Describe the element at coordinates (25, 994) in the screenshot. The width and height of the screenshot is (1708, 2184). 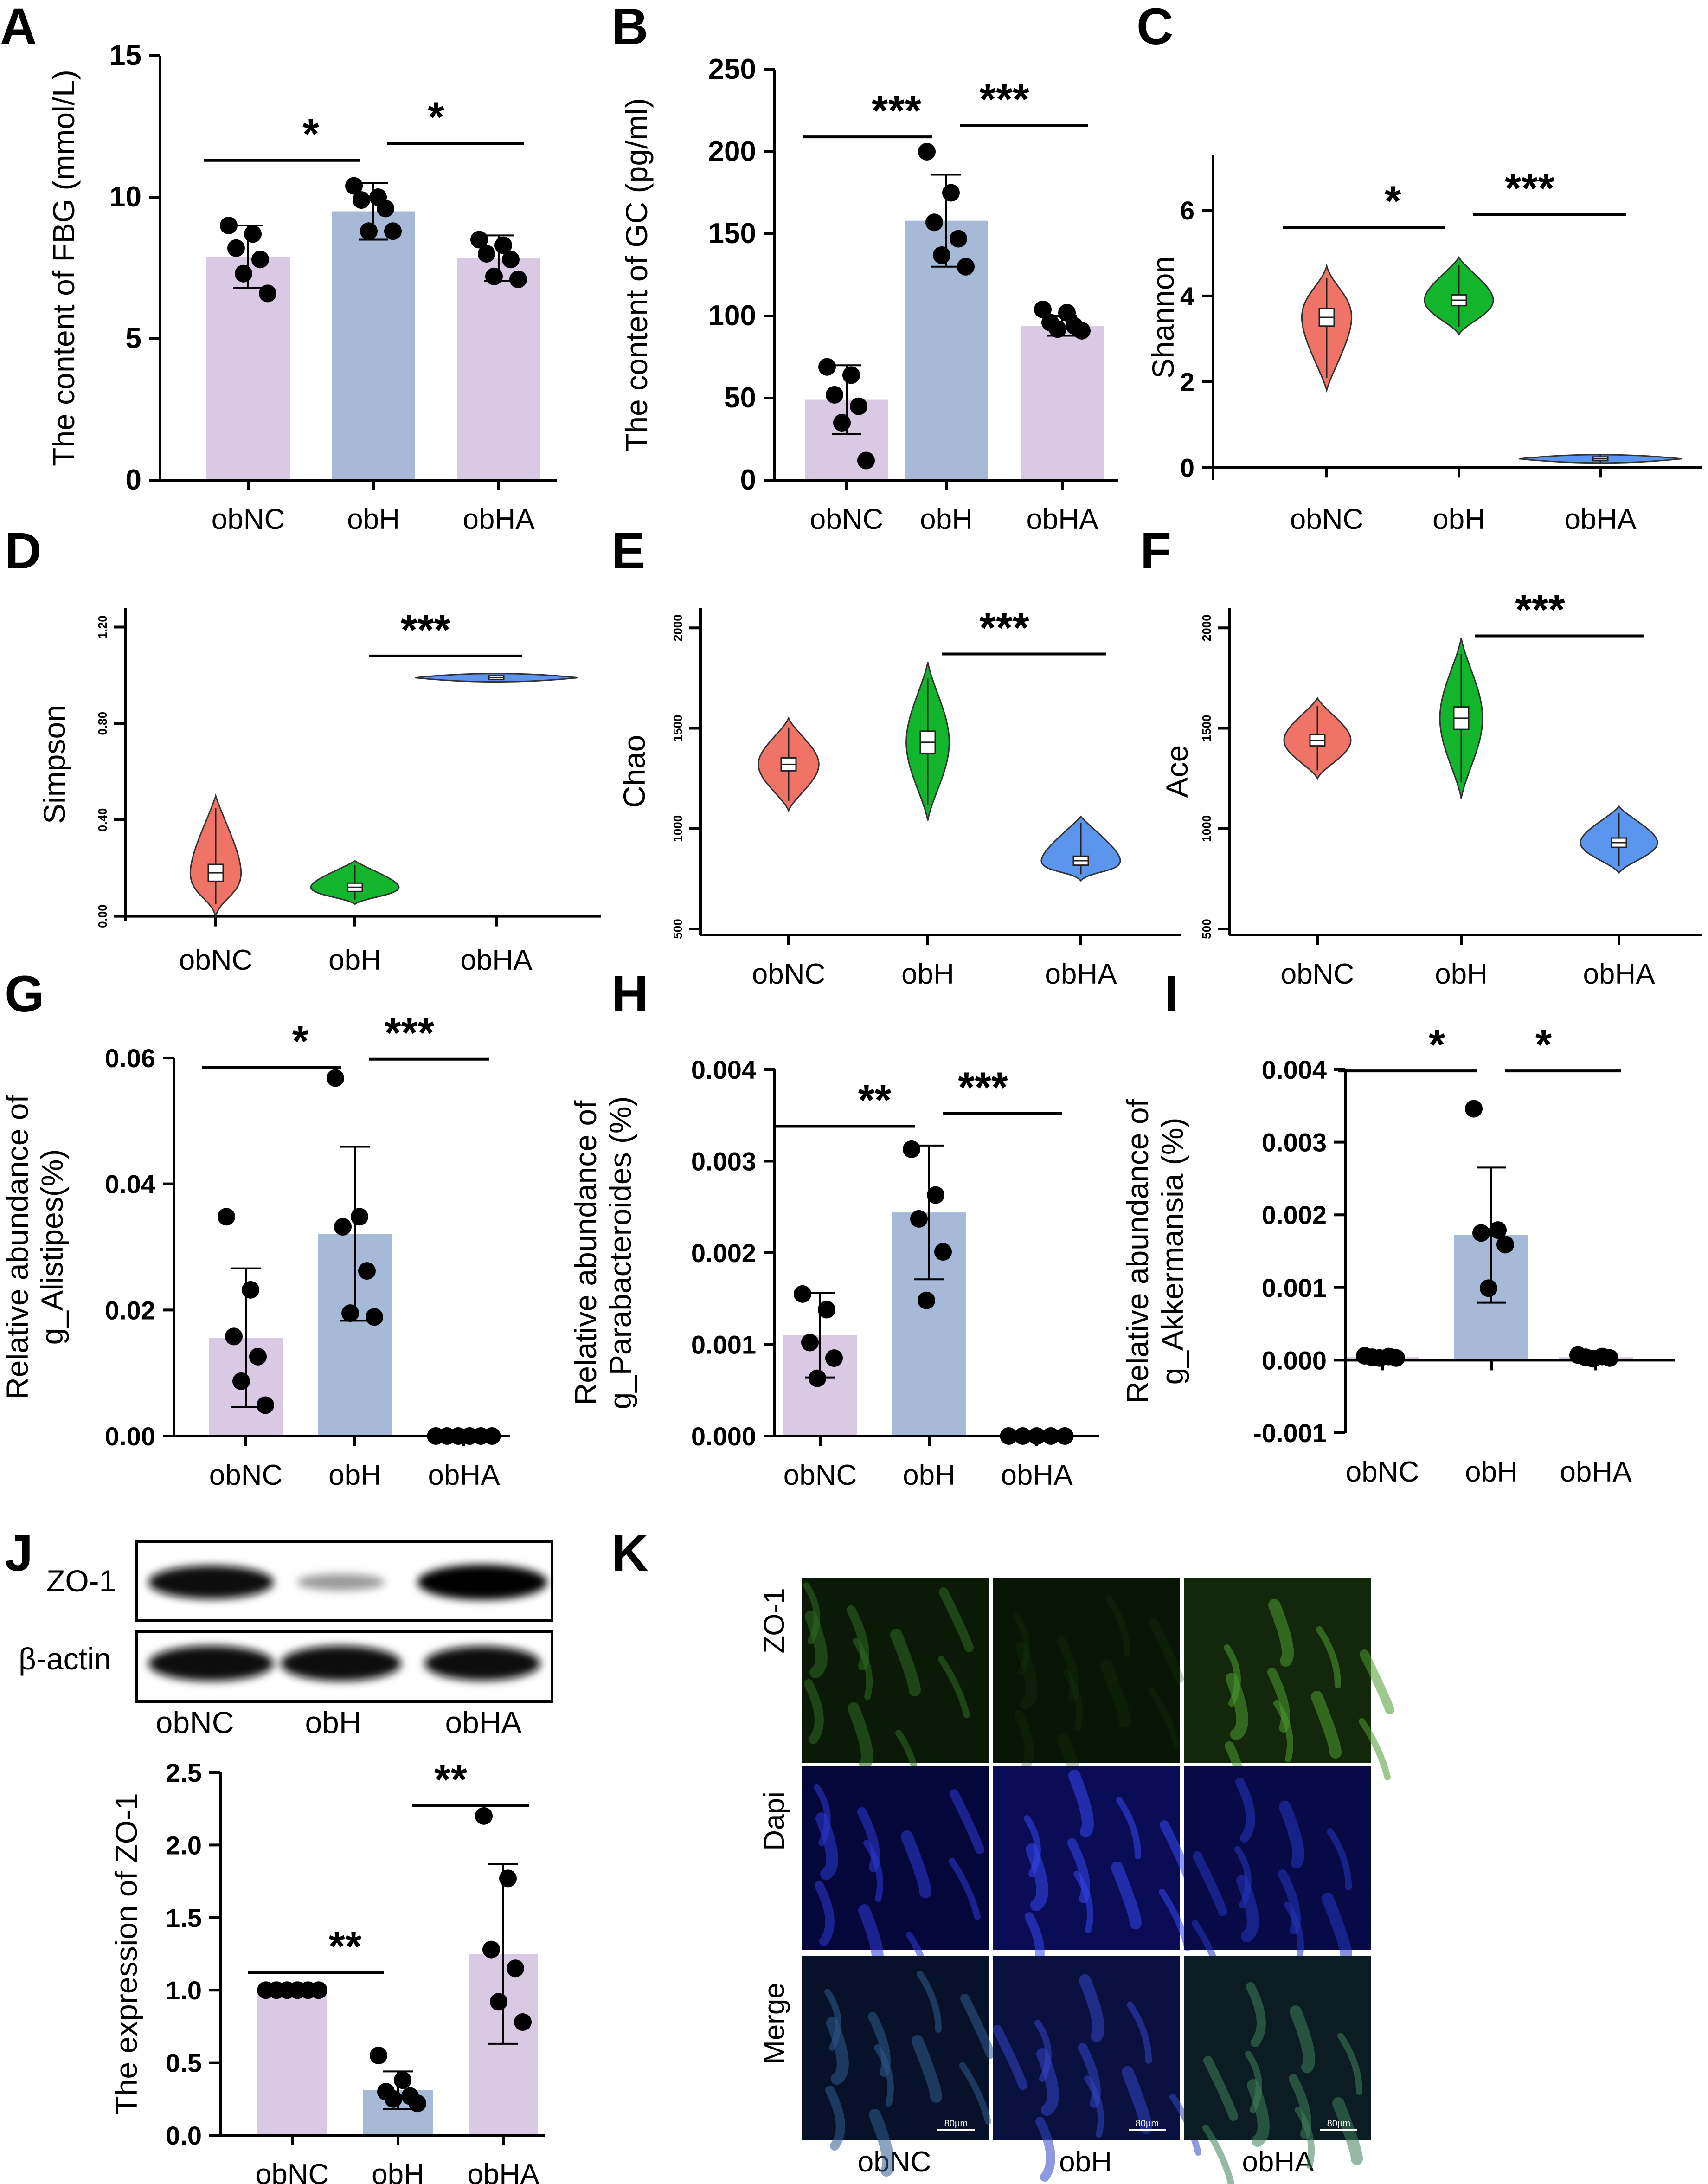
I see `panel-letter-g: G` at that location.